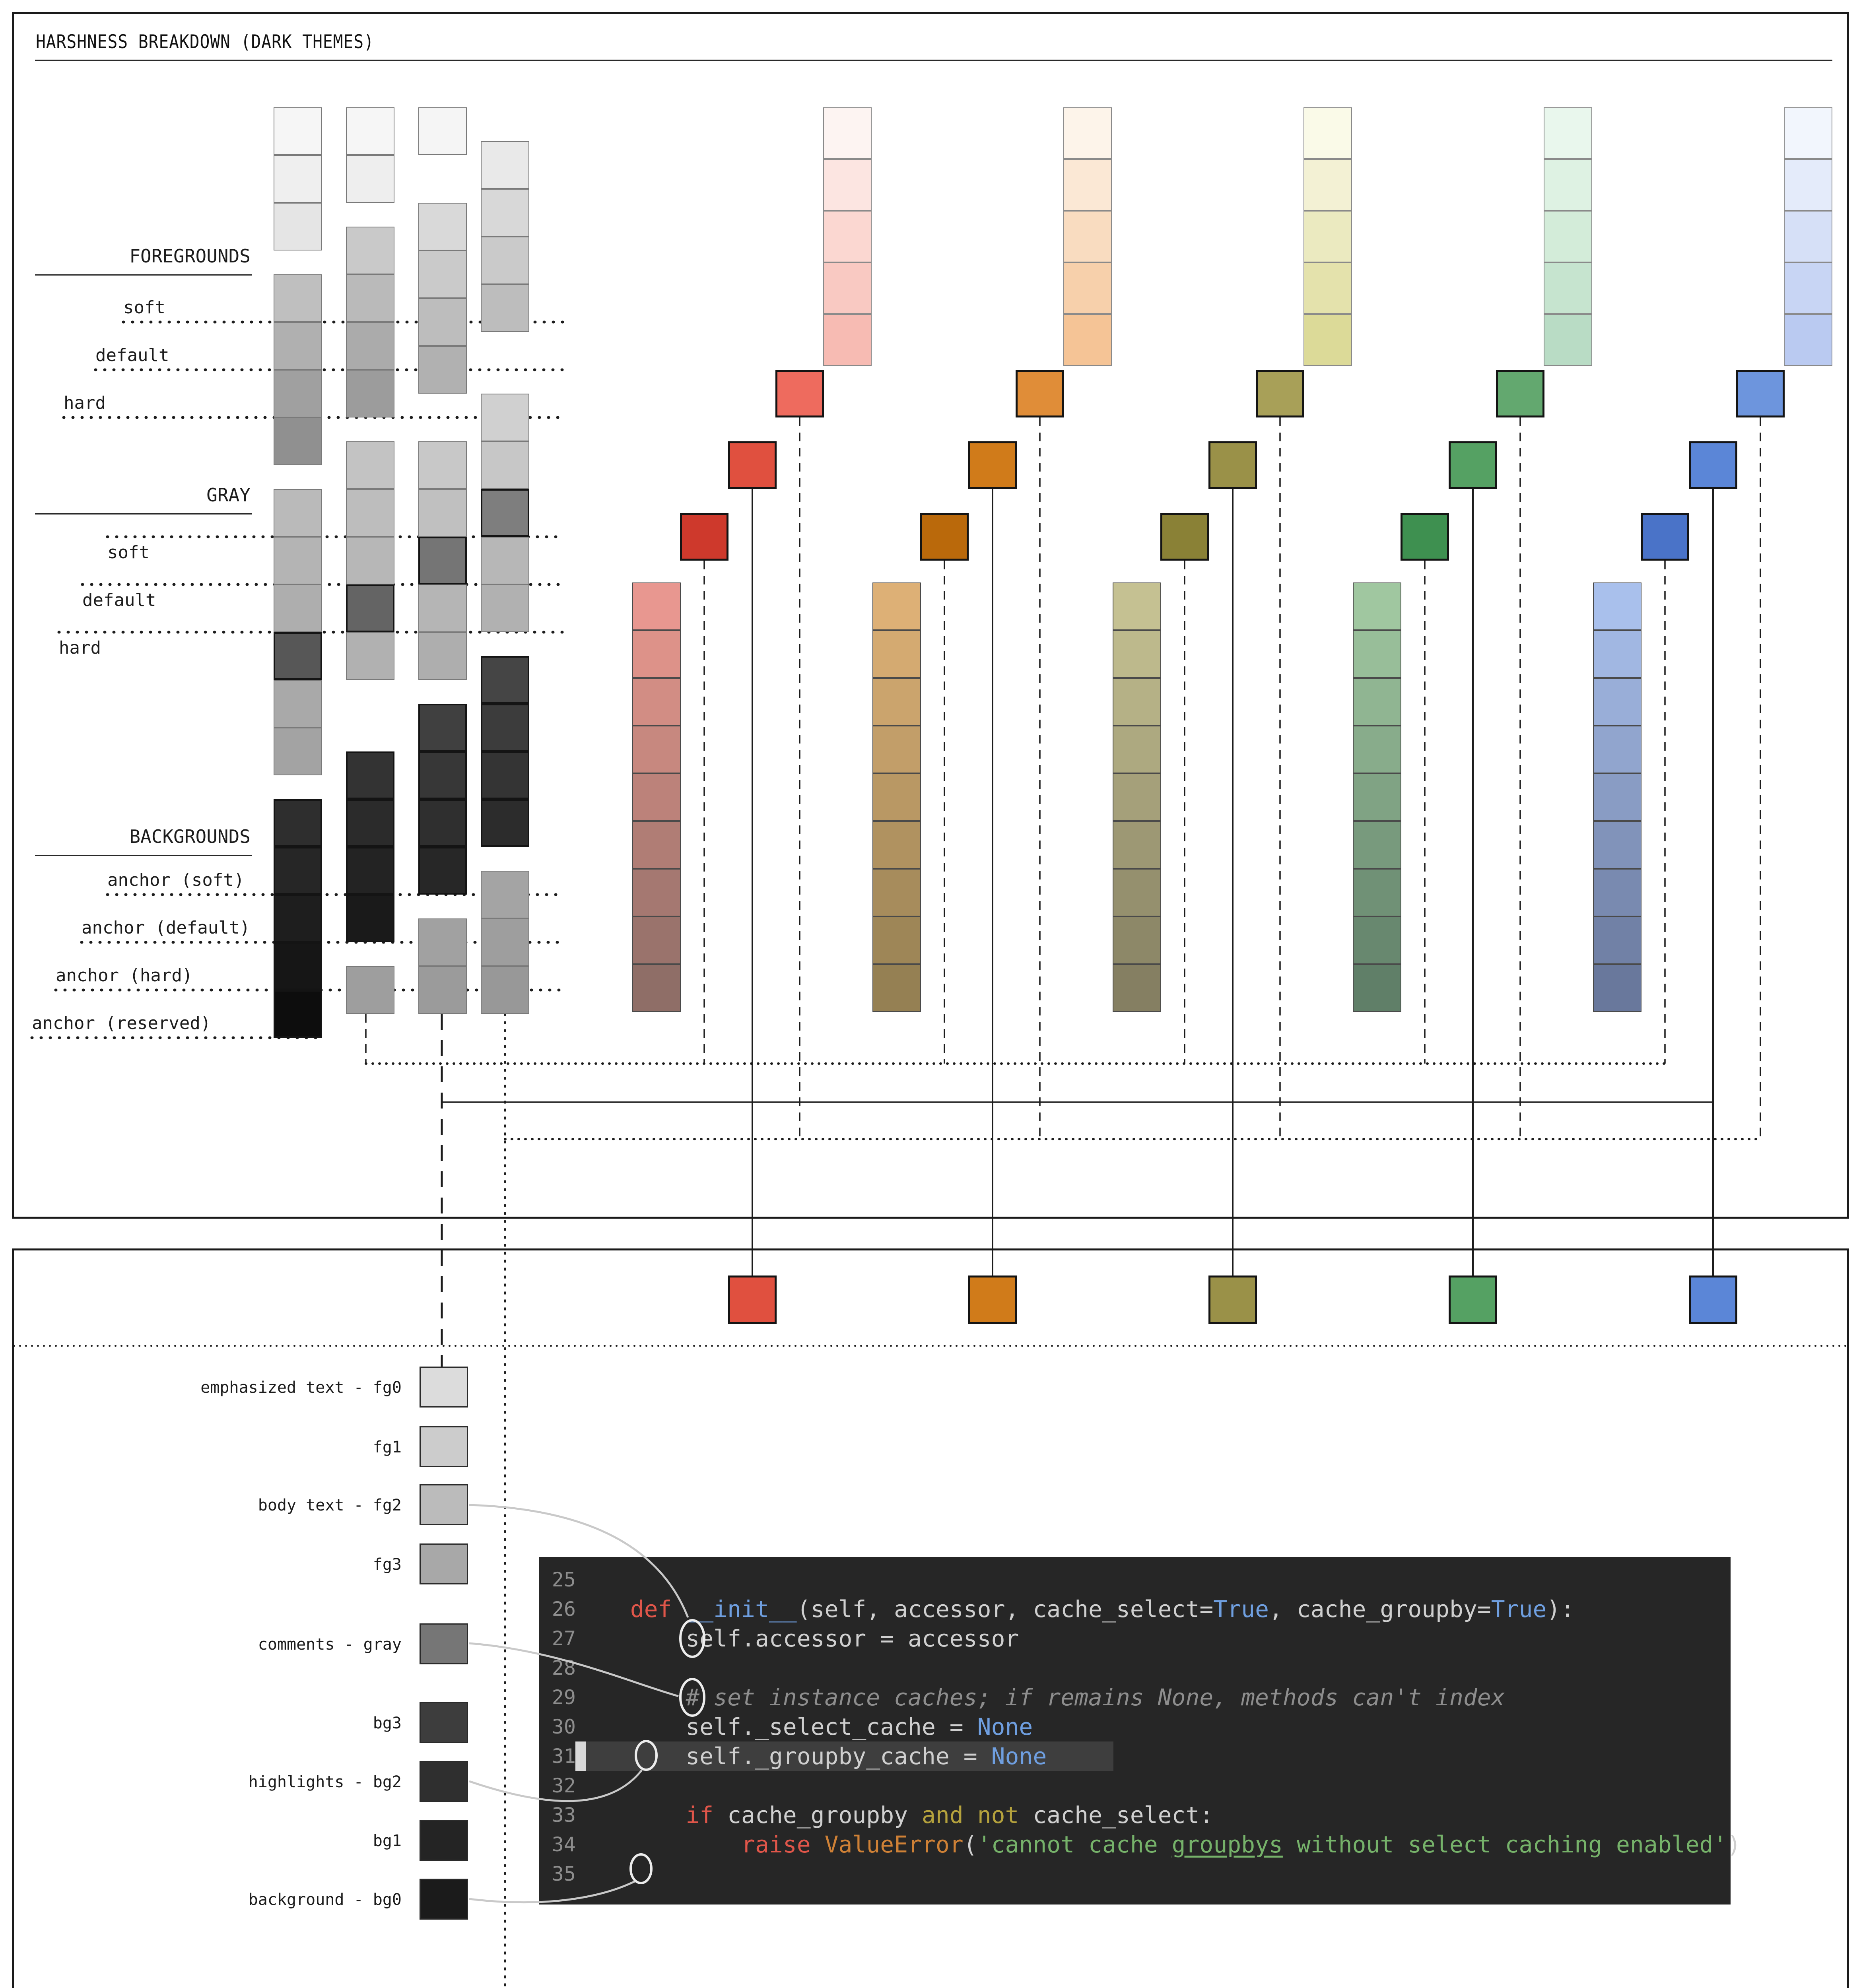 The image size is (1861, 1988). What do you see at coordinates (564, 1844) in the screenshot?
I see `line-number: 34` at bounding box center [564, 1844].